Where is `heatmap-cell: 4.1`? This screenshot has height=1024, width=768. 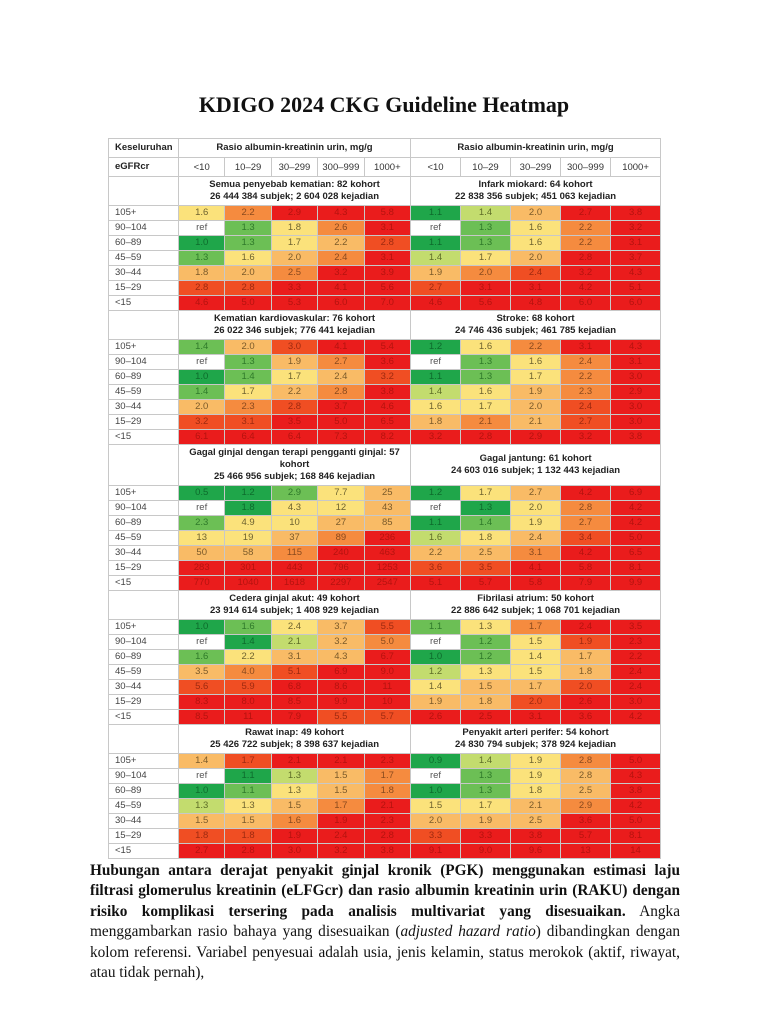 heatmap-cell: 4.1 is located at coordinates (536, 568).